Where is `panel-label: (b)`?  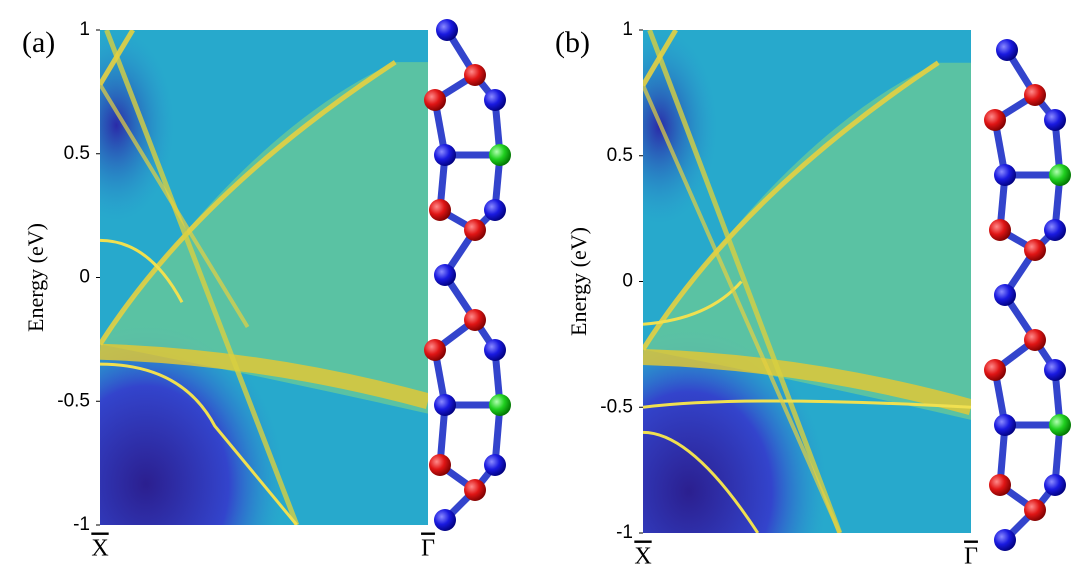 panel-label: (b) is located at coordinates (572, 42).